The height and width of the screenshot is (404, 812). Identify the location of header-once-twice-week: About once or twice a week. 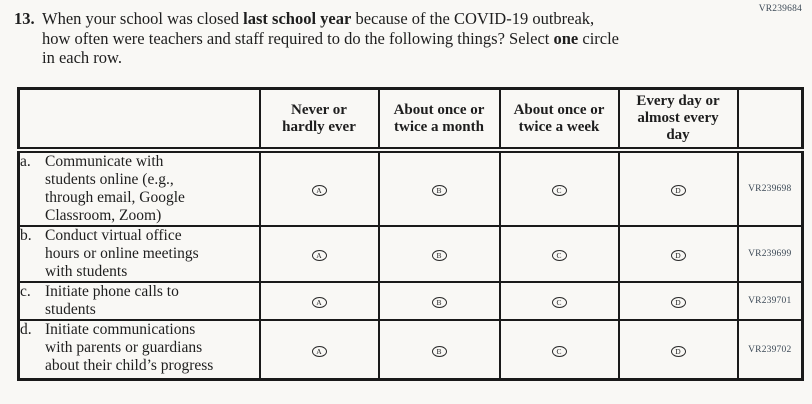
(559, 120).